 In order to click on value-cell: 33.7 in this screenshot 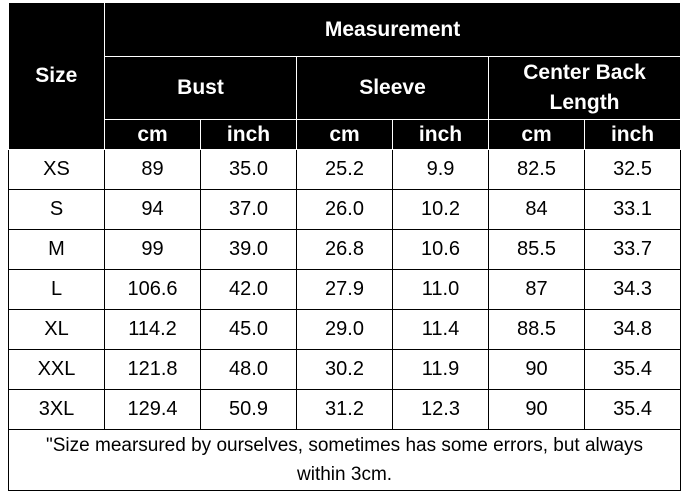, I will do `click(632, 249)`.